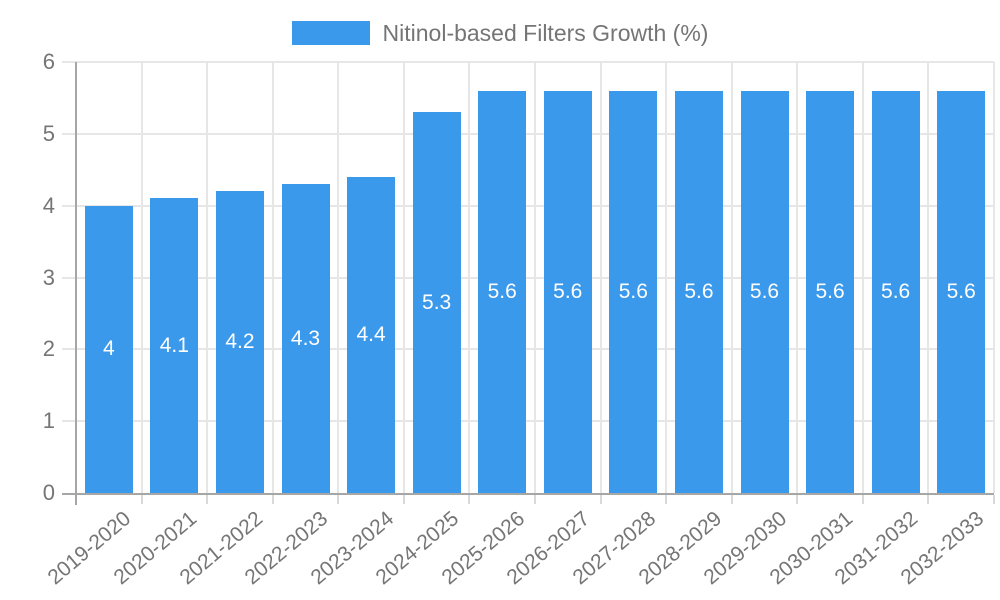  Describe the element at coordinates (48, 492) in the screenshot. I see `y-axis-tick-label: 0` at that location.